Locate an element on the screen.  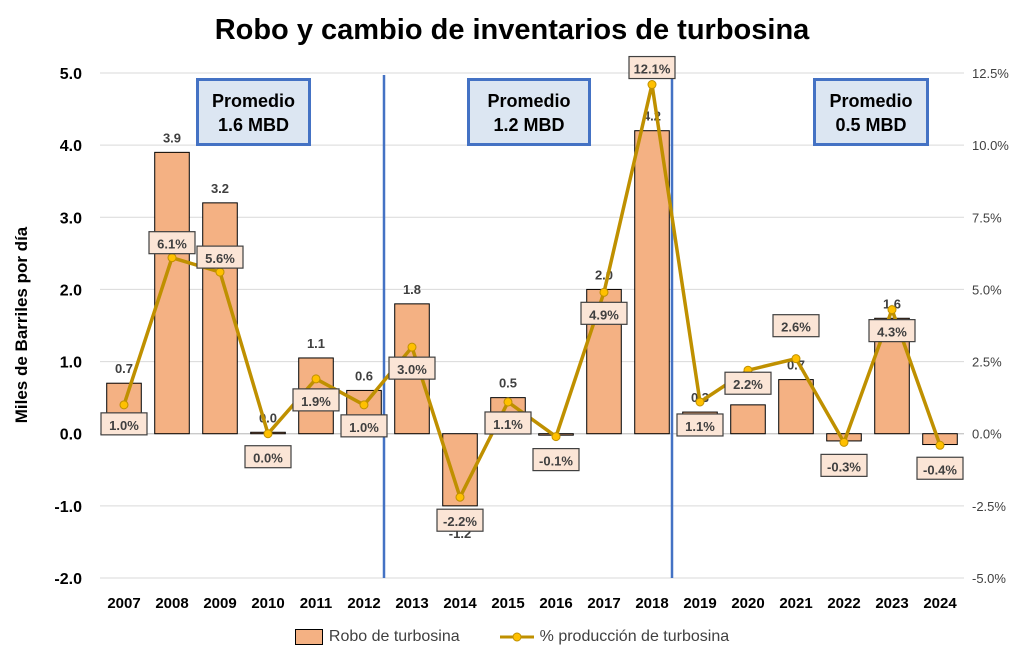
bar-label: 3.9 is located at coordinates (172, 137).